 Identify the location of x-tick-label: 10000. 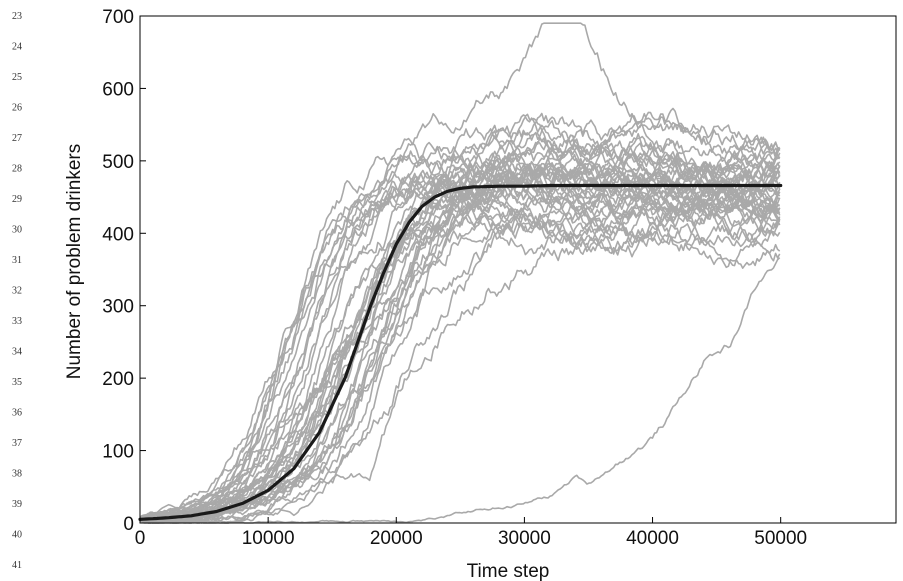
(268, 538).